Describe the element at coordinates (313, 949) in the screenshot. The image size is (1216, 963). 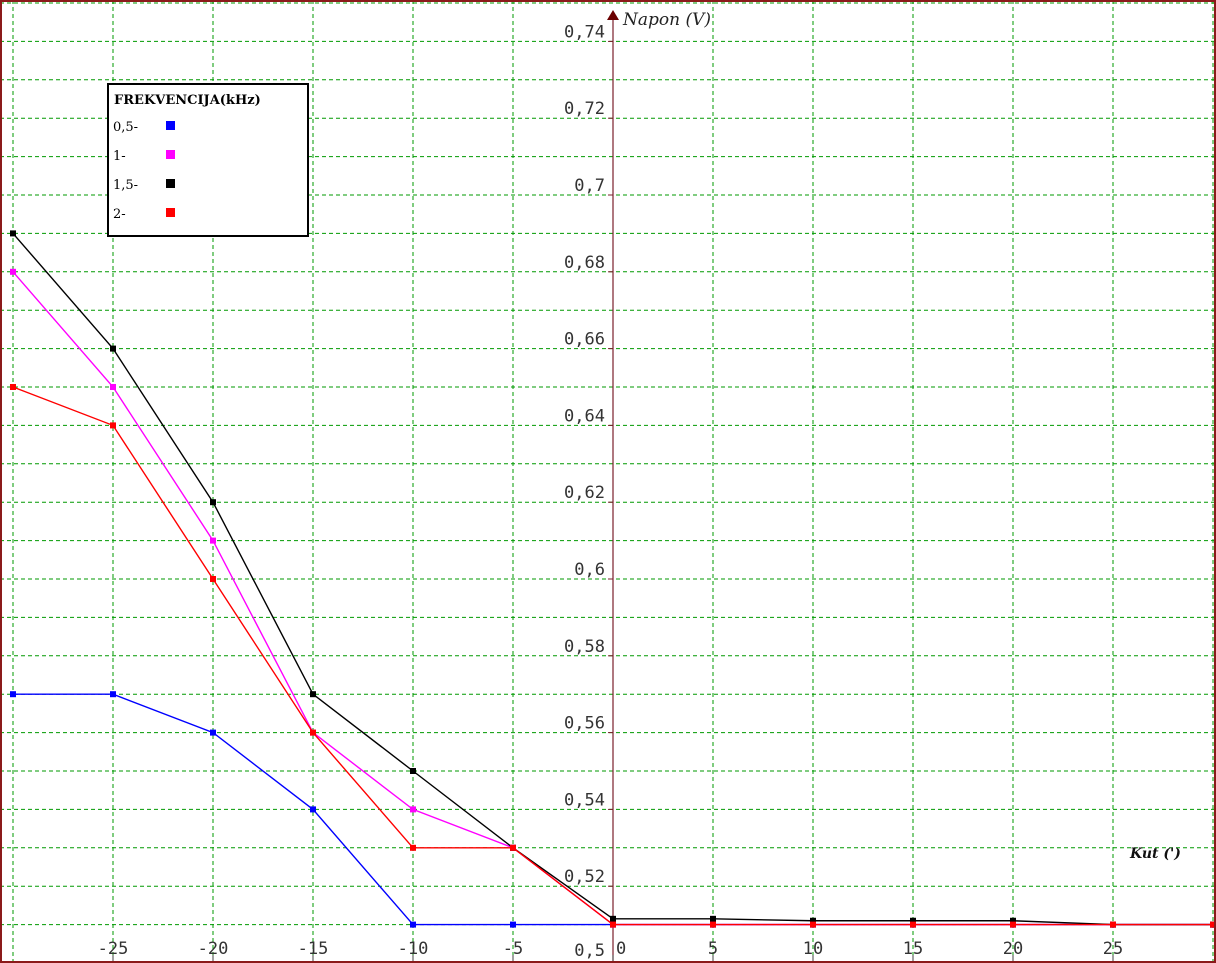
I see `x-tick-label: -15` at that location.